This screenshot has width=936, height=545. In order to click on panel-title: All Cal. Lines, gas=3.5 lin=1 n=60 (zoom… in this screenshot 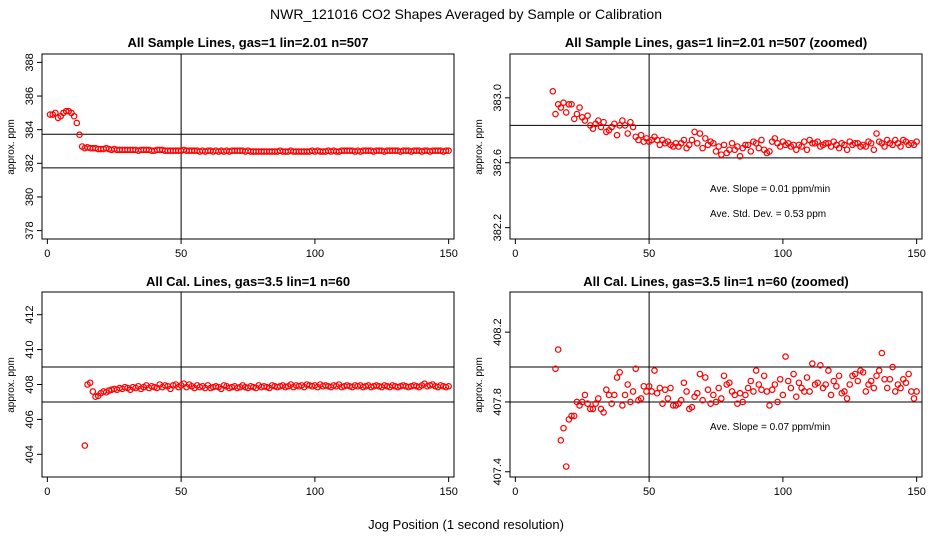, I will do `click(716, 281)`.